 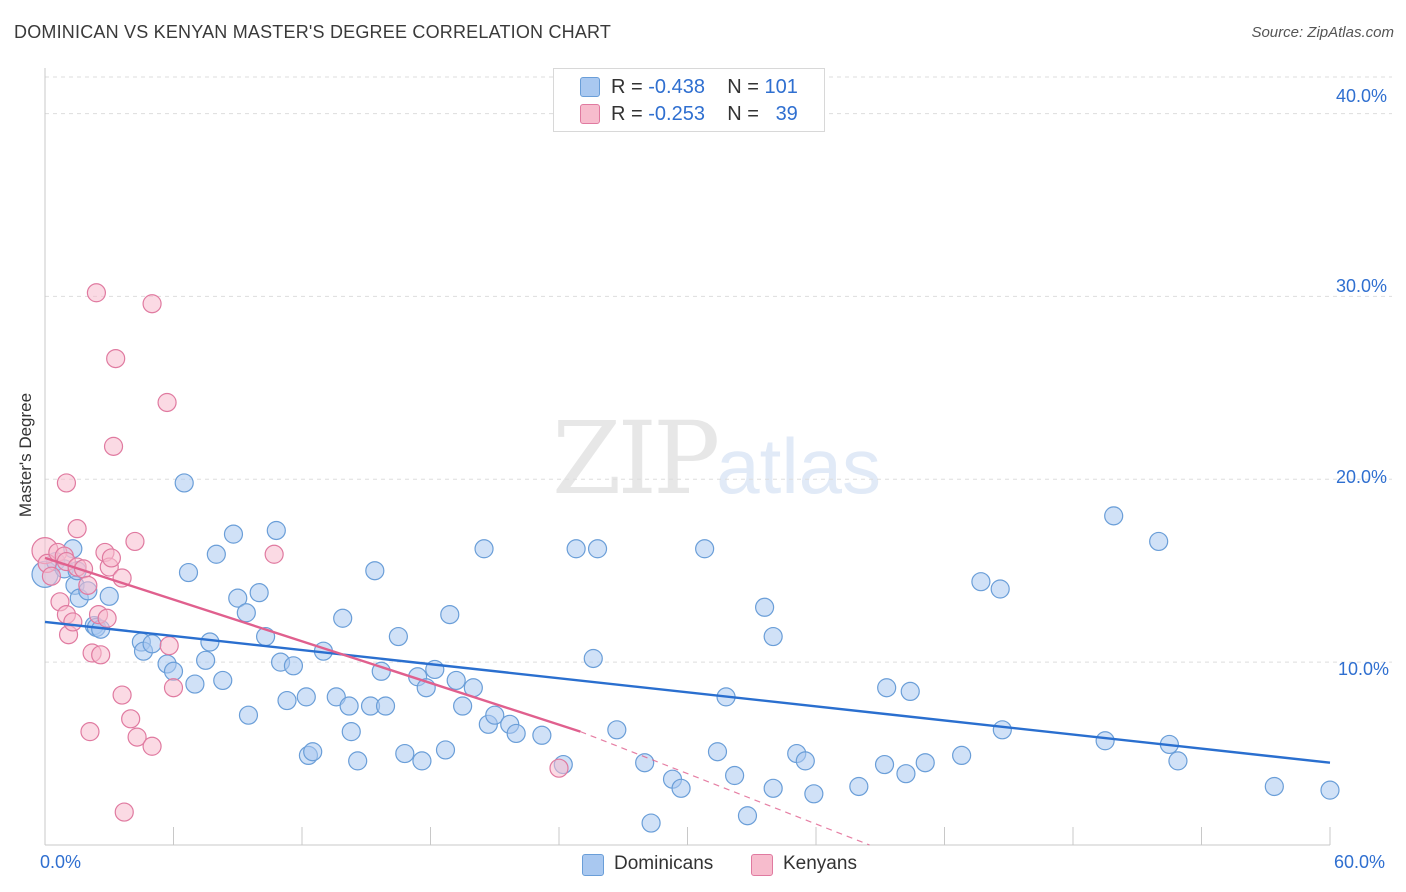 What do you see at coordinates (725, 788) in the screenshot?
I see `trend-line-kenyans-extension` at bounding box center [725, 788].